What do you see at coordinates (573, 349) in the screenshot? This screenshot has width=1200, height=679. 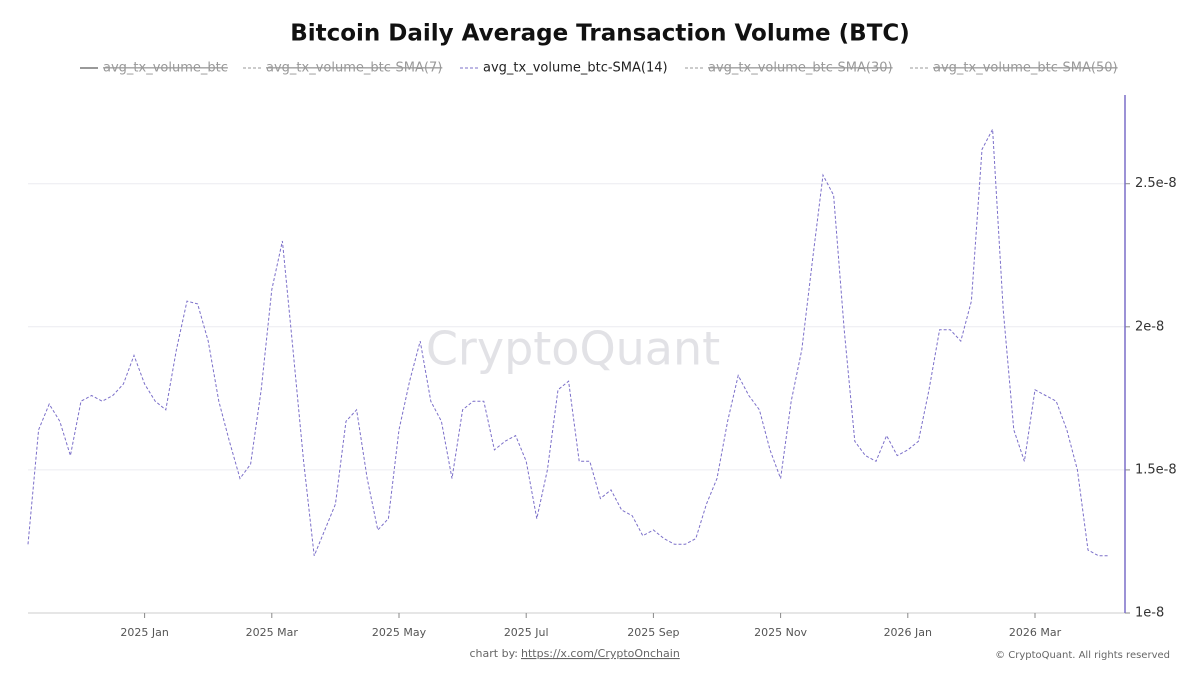 I see `watermark: CryptoQuant` at bounding box center [573, 349].